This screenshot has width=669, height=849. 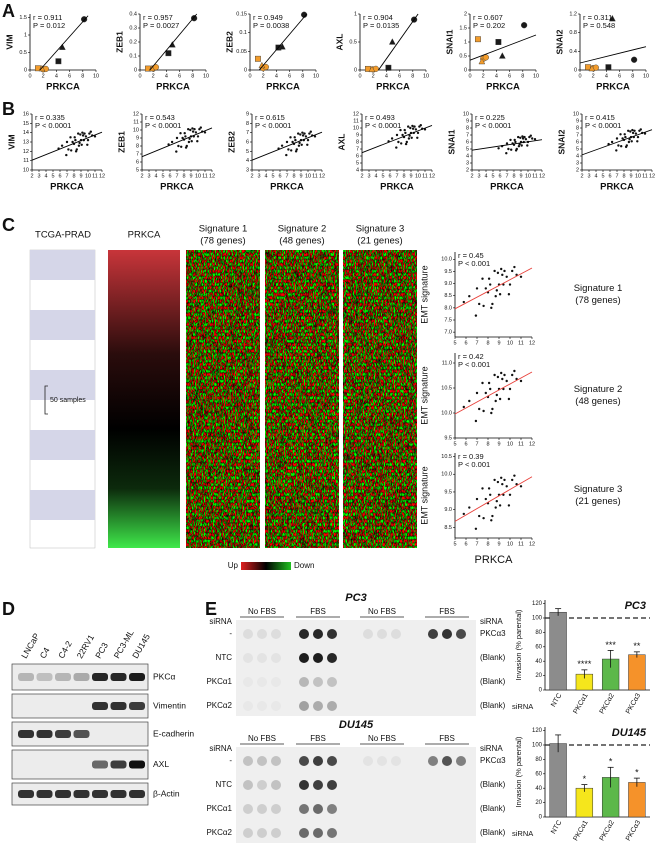 What do you see at coordinates (522, 833) in the screenshot?
I see `x-axis-label: siRNA` at bounding box center [522, 833].